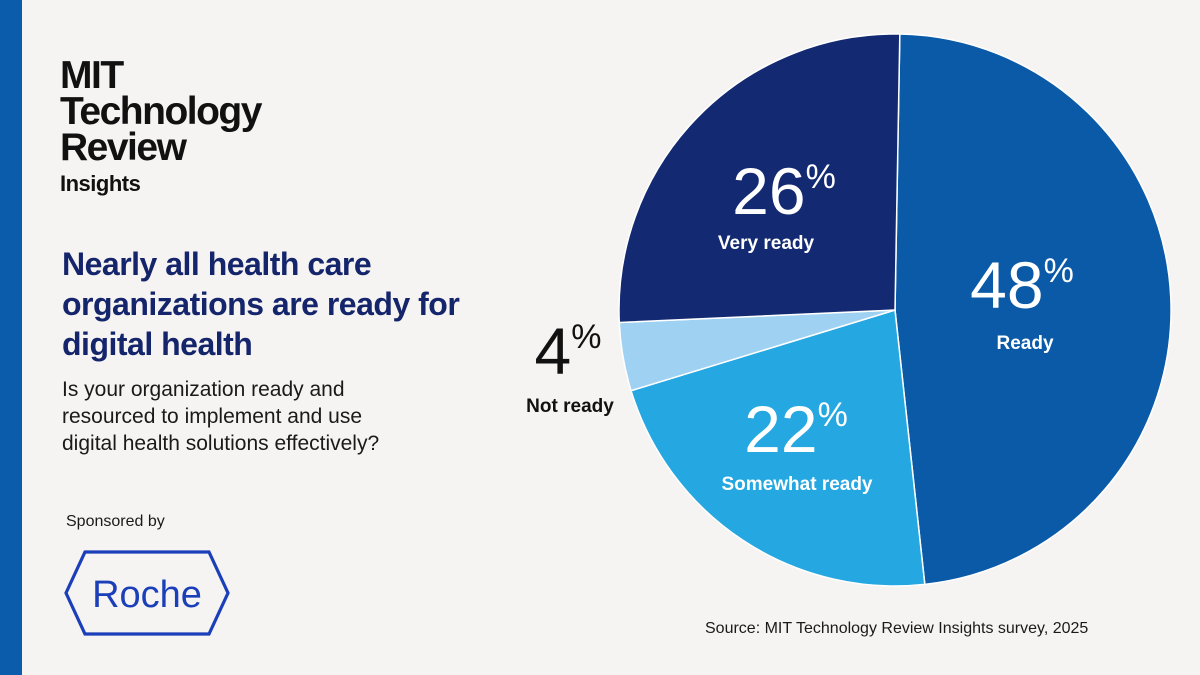  What do you see at coordinates (1022, 285) in the screenshot?
I see `pie-value-label-ready: 48%` at bounding box center [1022, 285].